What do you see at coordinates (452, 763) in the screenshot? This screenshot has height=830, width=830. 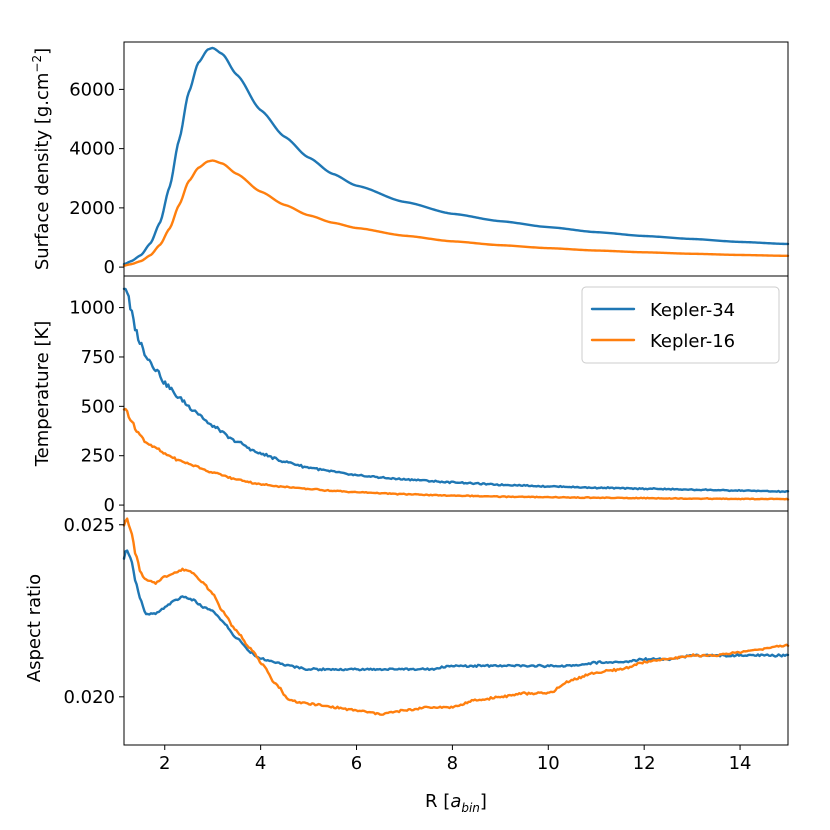 I see `x-tick-label: 8` at bounding box center [452, 763].